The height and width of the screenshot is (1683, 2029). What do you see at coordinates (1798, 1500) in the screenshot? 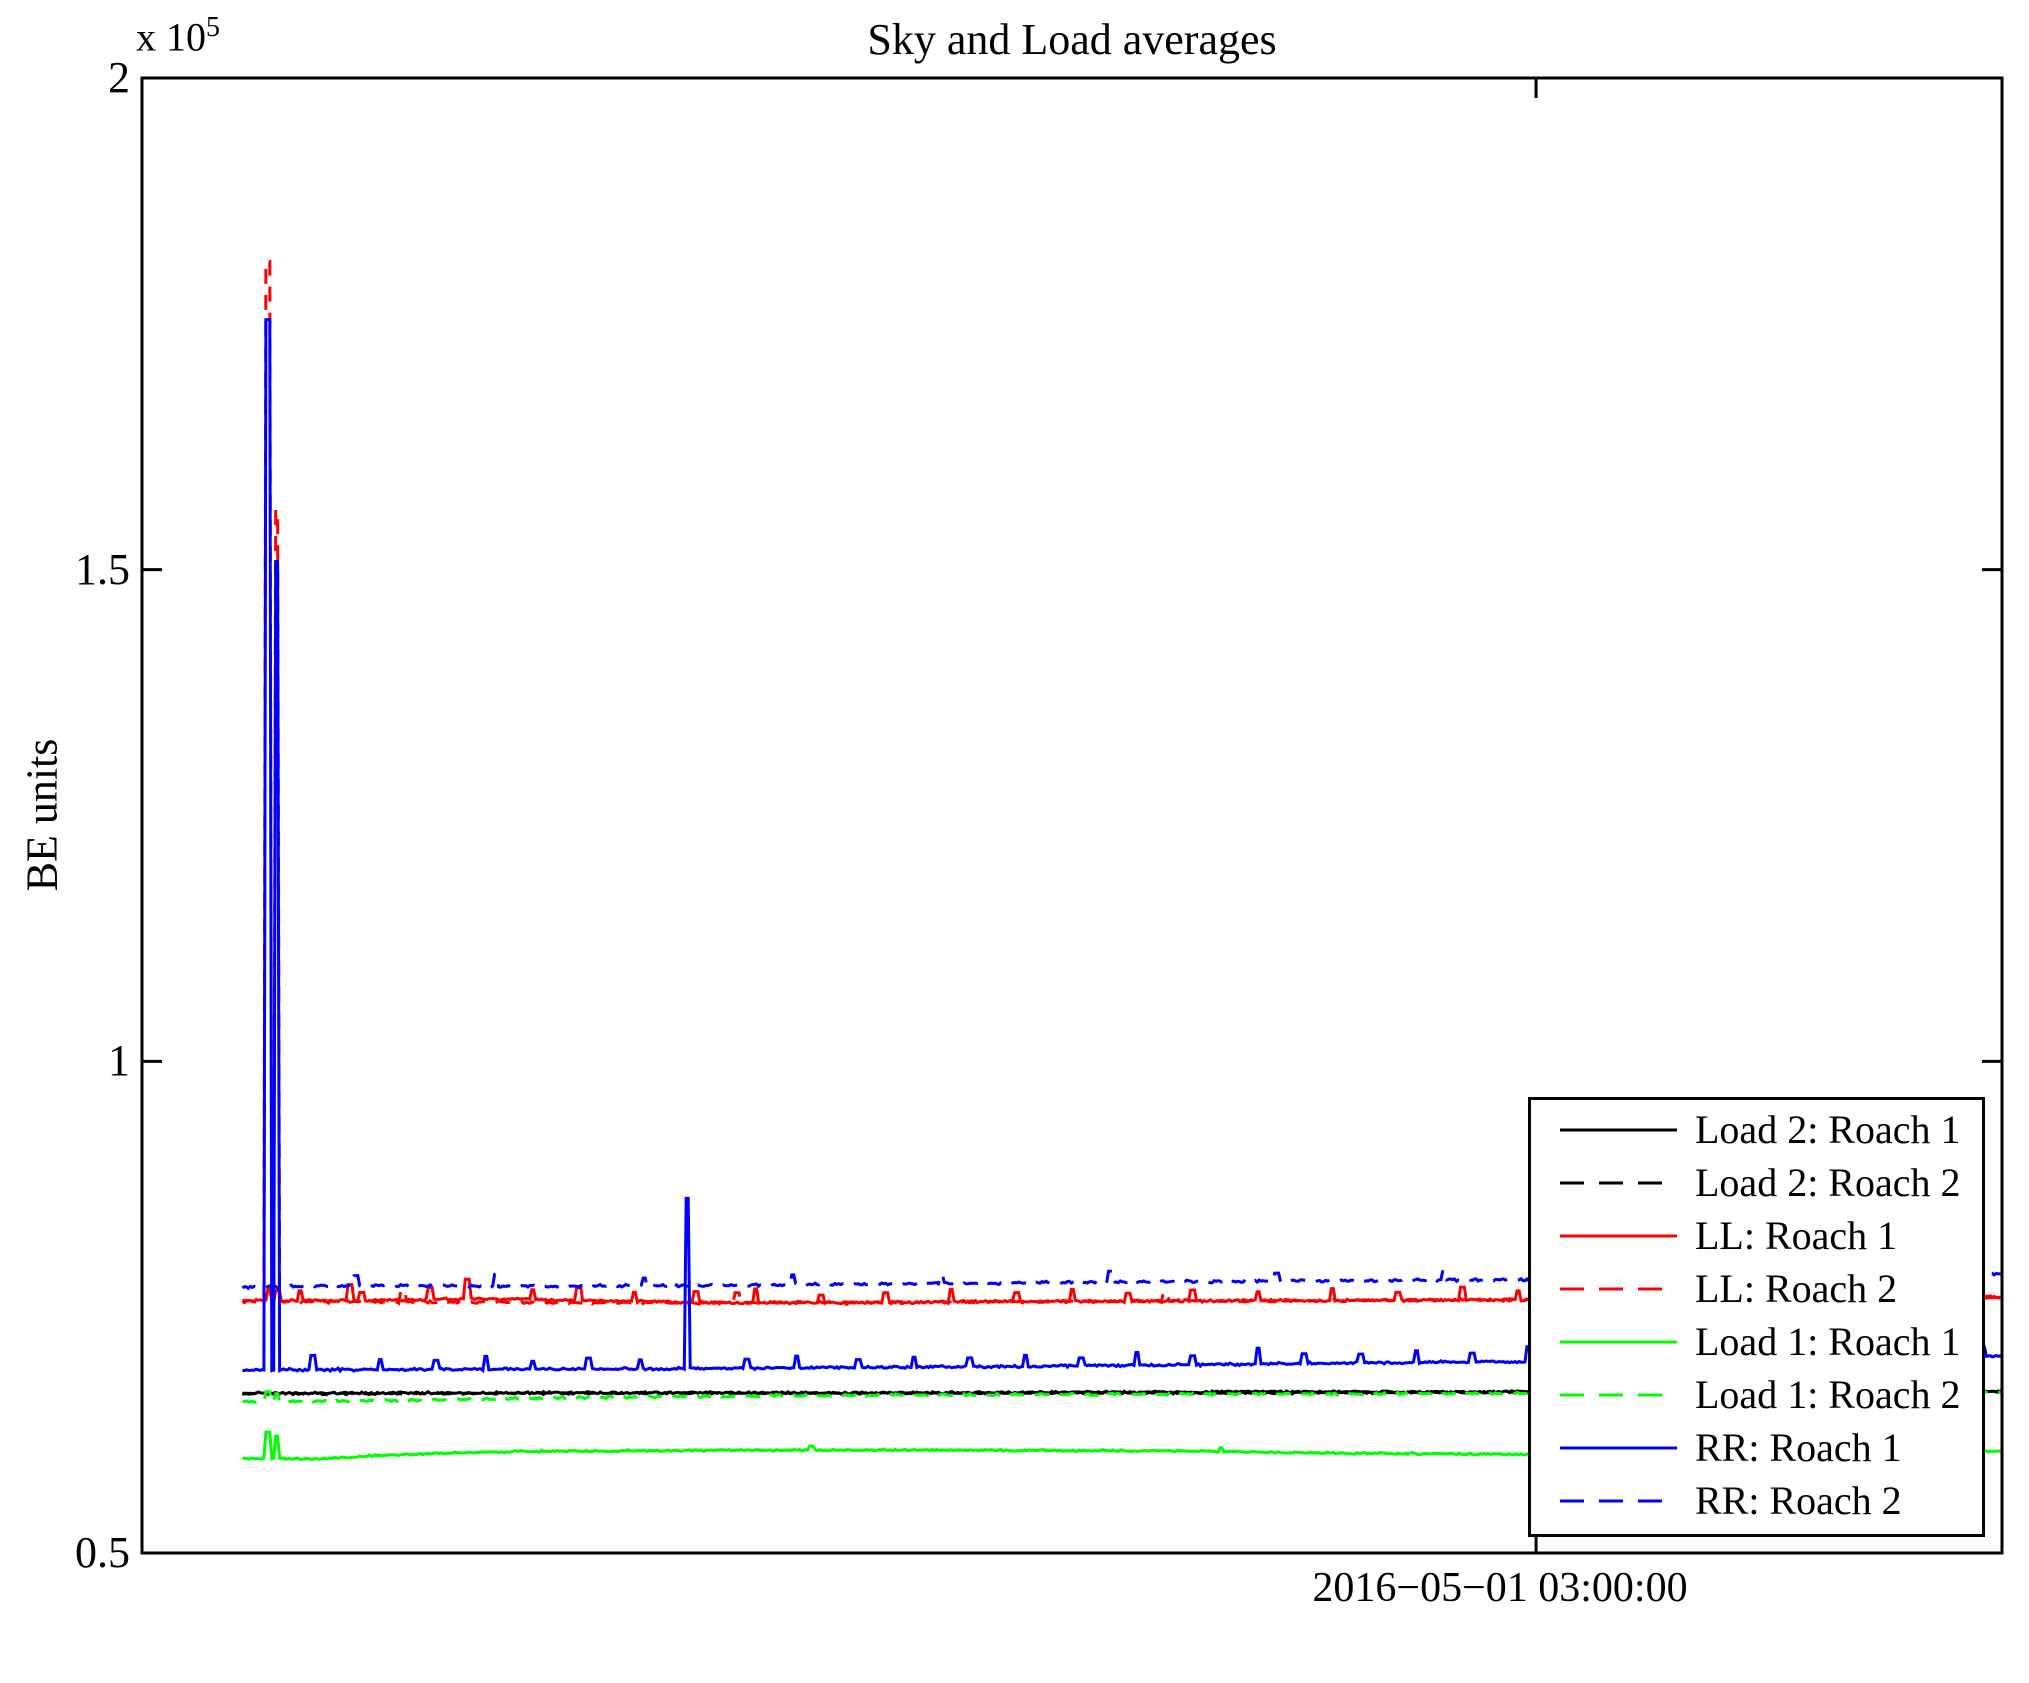
I see `legend-label: RR: Roach 2` at bounding box center [1798, 1500].